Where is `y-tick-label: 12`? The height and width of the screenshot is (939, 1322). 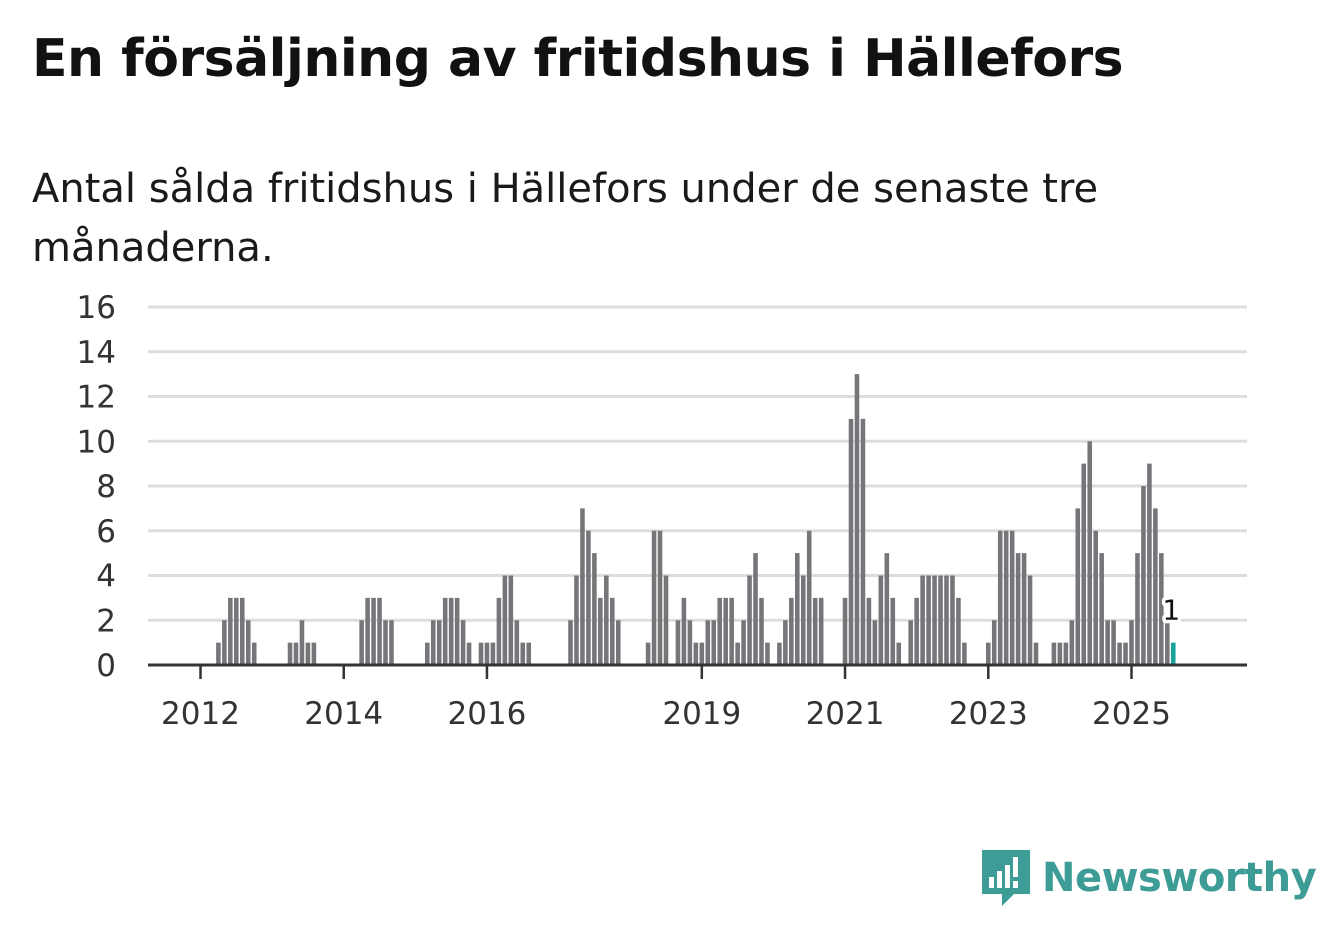 y-tick-label: 12 is located at coordinates (96, 398).